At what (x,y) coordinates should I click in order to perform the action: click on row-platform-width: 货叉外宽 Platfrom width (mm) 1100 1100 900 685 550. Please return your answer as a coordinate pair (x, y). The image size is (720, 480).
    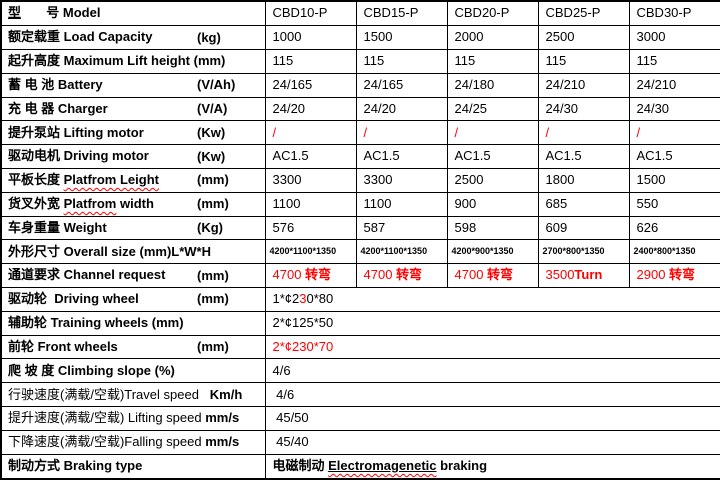
    Looking at the image, I should click on (360, 204).